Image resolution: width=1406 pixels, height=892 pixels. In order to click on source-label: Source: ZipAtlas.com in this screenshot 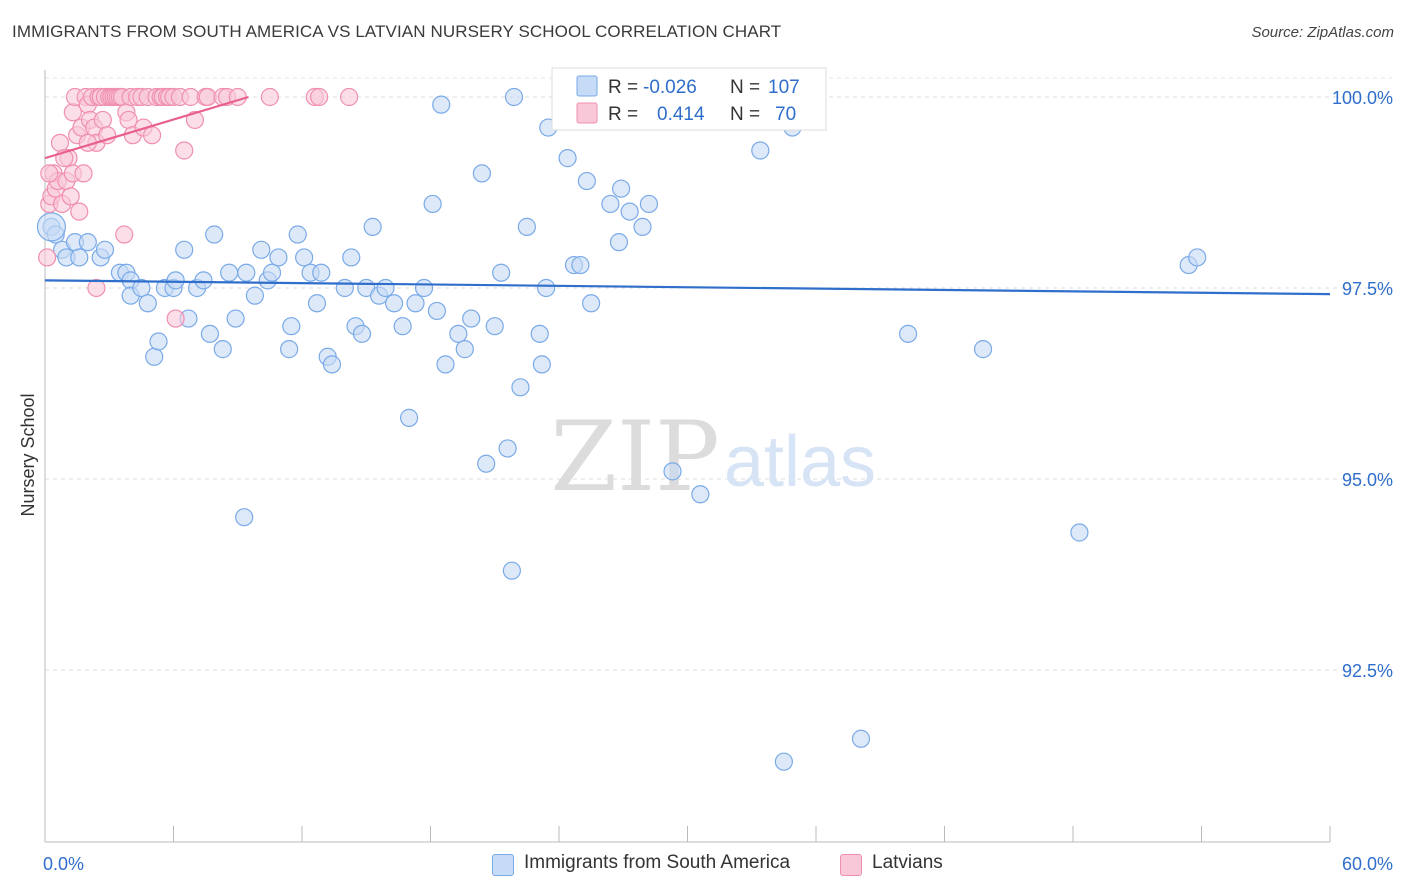, I will do `click(1322, 32)`.